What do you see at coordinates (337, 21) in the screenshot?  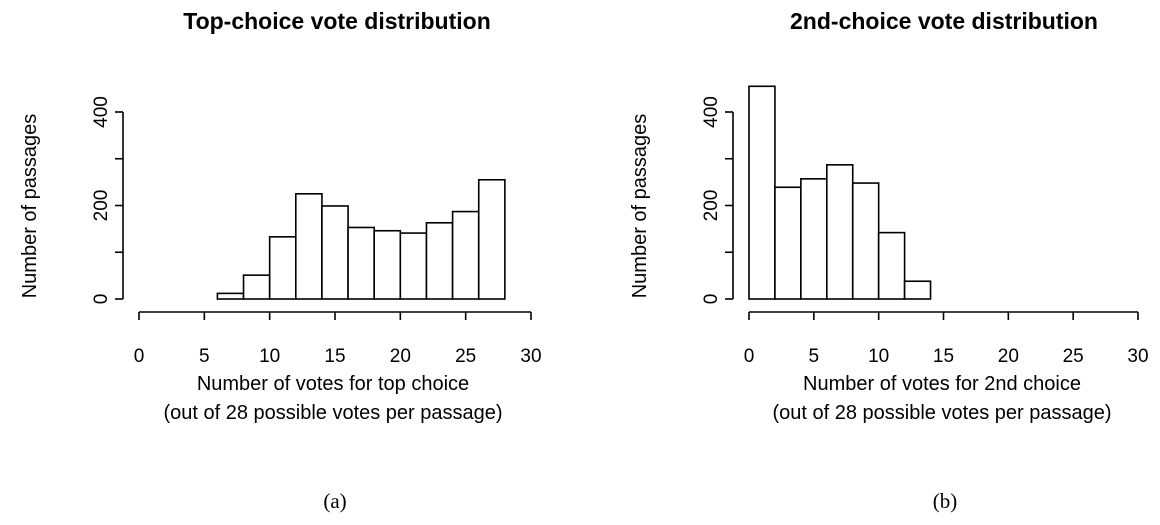 I see `chart-title: Top-choice vote distribution` at bounding box center [337, 21].